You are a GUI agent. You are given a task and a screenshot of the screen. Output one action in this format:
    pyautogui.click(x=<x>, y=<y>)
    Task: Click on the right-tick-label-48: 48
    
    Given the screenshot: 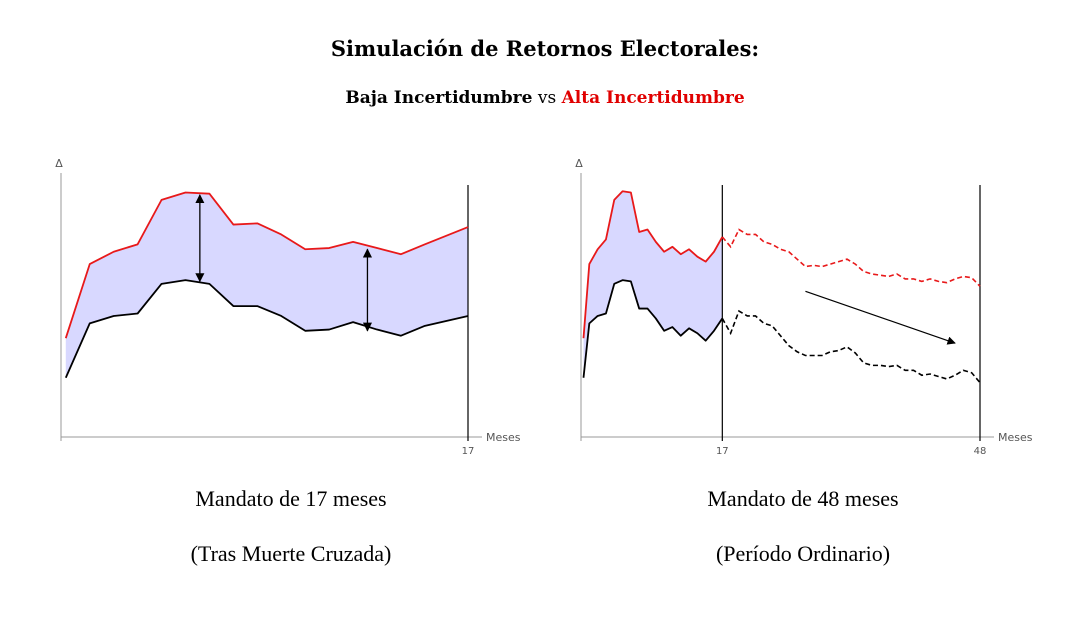 What is the action you would take?
    pyautogui.click(x=980, y=451)
    